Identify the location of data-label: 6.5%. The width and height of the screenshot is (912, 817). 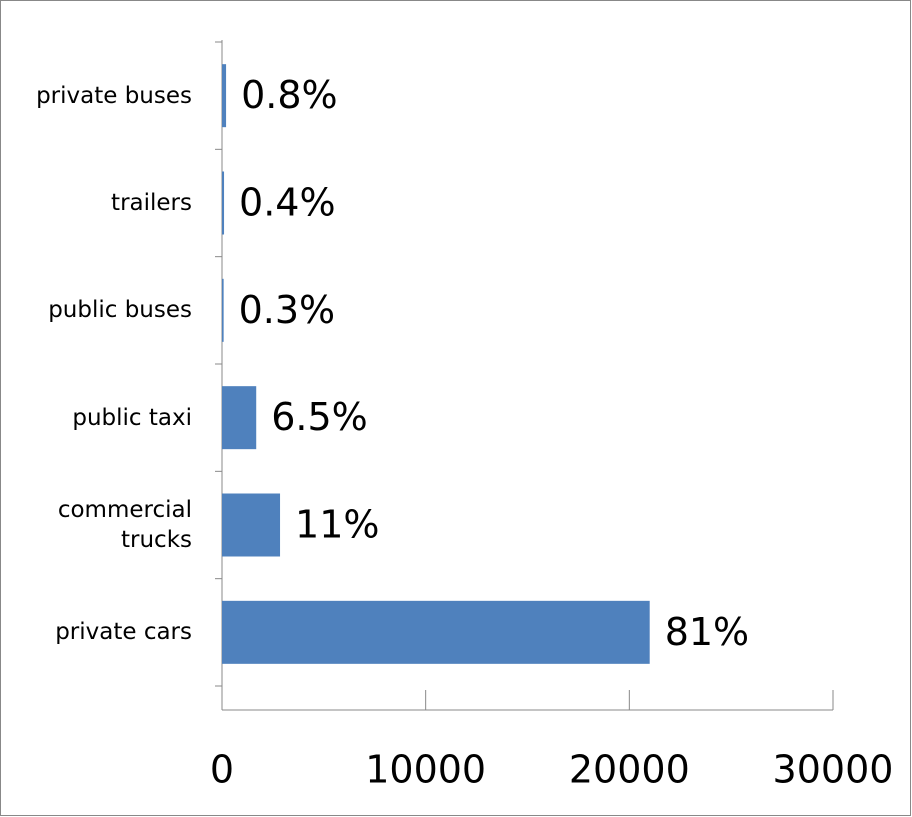
(319, 417).